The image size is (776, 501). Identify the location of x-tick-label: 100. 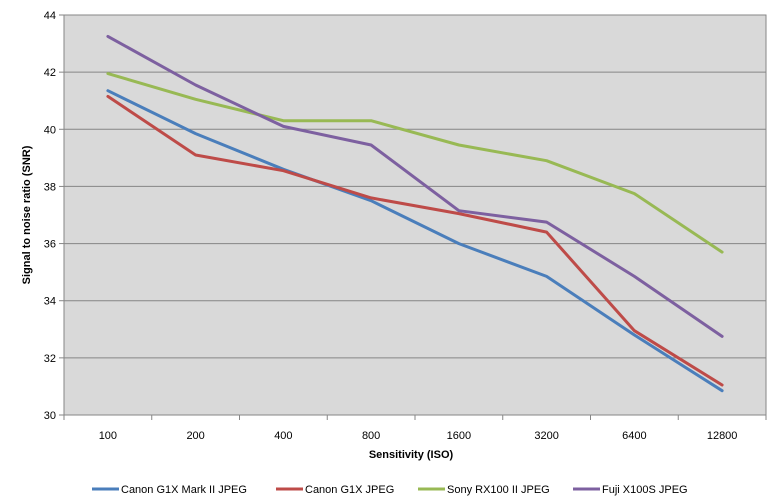
(108, 436).